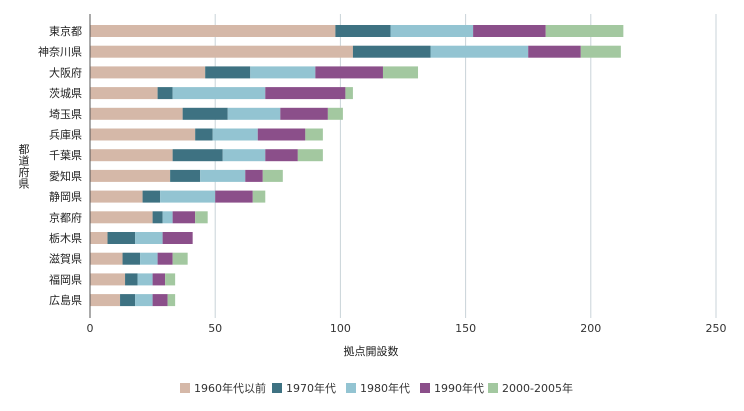 Image resolution: width=744 pixels, height=411 pixels. I want to click on x-tick-label: 250, so click(716, 328).